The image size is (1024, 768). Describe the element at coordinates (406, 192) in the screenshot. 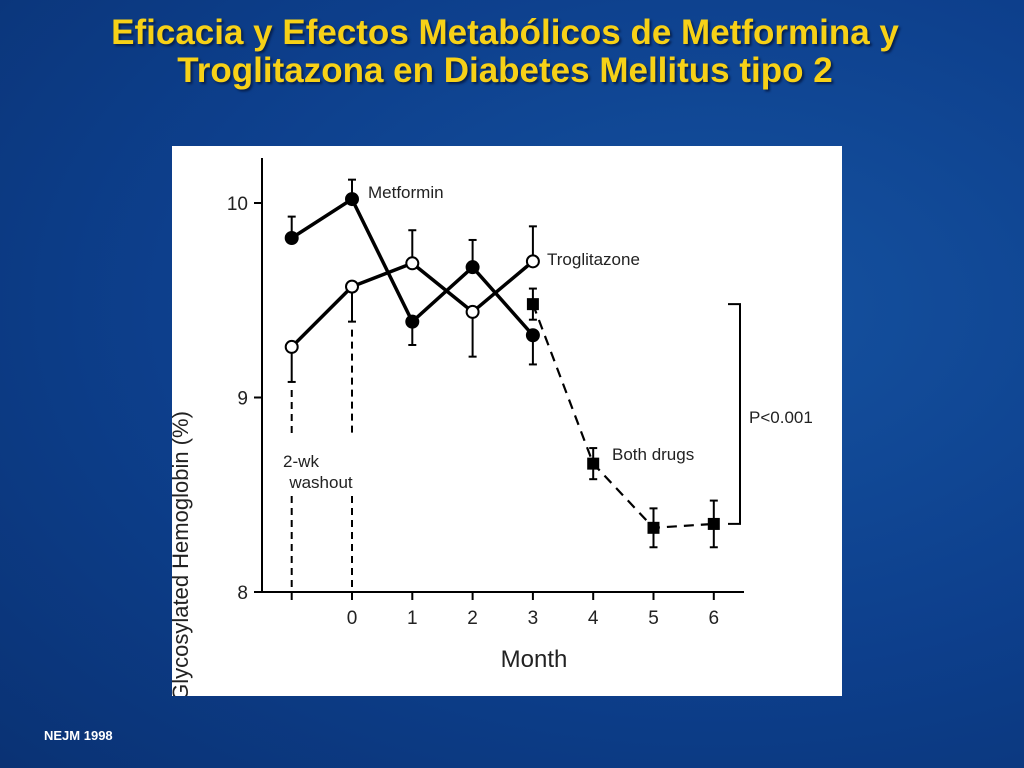

I see `series-label-metformin: Metformin` at that location.